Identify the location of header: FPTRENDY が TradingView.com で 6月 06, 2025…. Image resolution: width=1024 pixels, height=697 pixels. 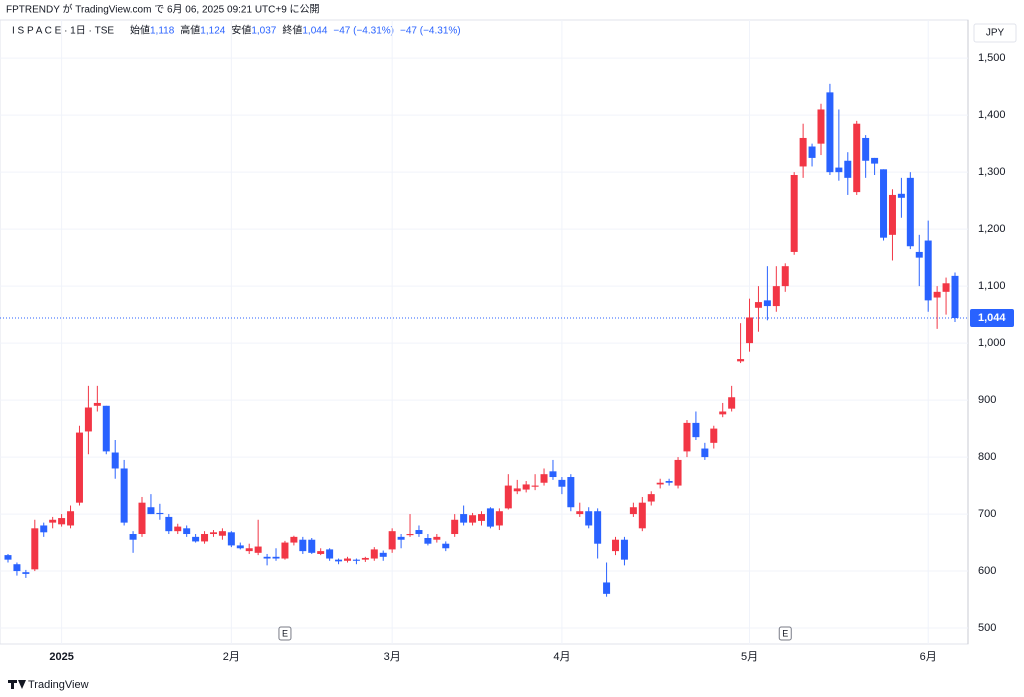
(163, 9).